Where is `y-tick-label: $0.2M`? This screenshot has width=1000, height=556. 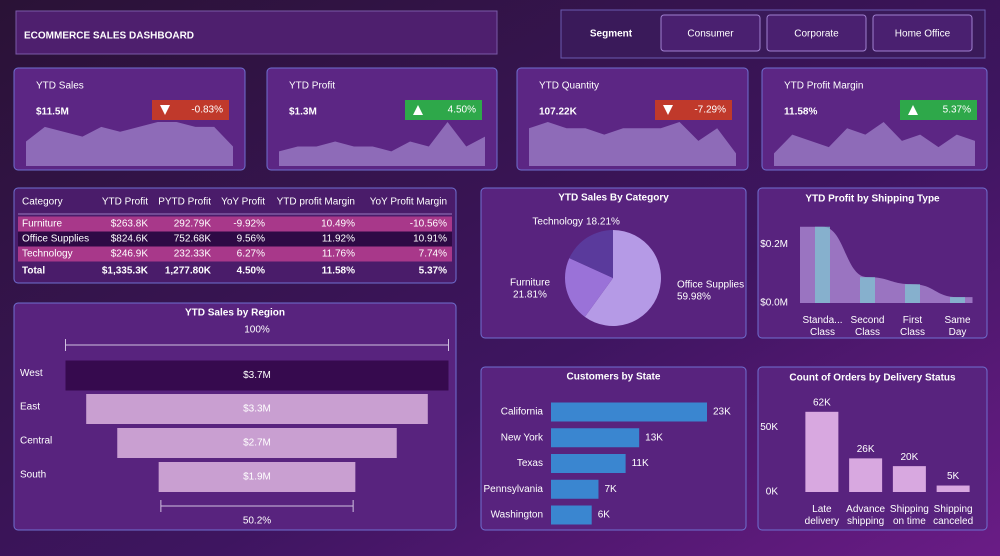
y-tick-label: $0.2M is located at coordinates (774, 244).